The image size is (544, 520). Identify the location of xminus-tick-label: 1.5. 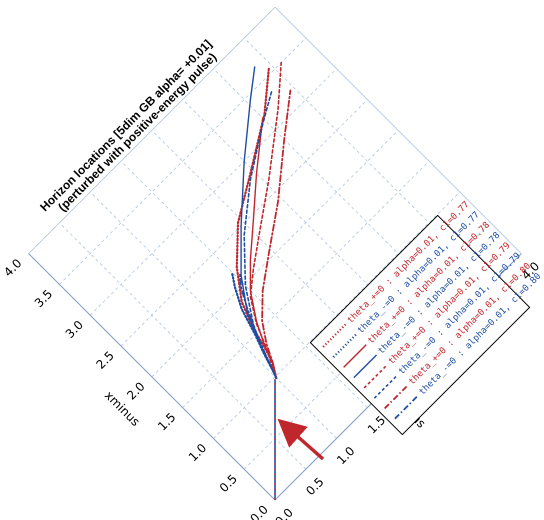
(166, 421).